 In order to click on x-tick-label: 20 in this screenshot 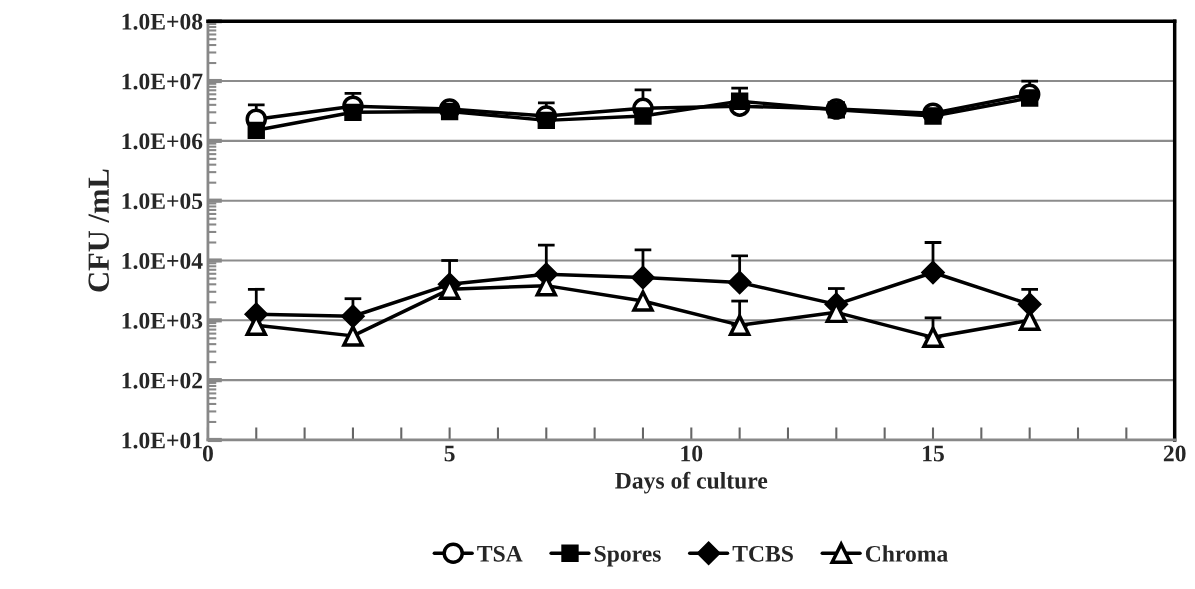, I will do `click(1174, 453)`.